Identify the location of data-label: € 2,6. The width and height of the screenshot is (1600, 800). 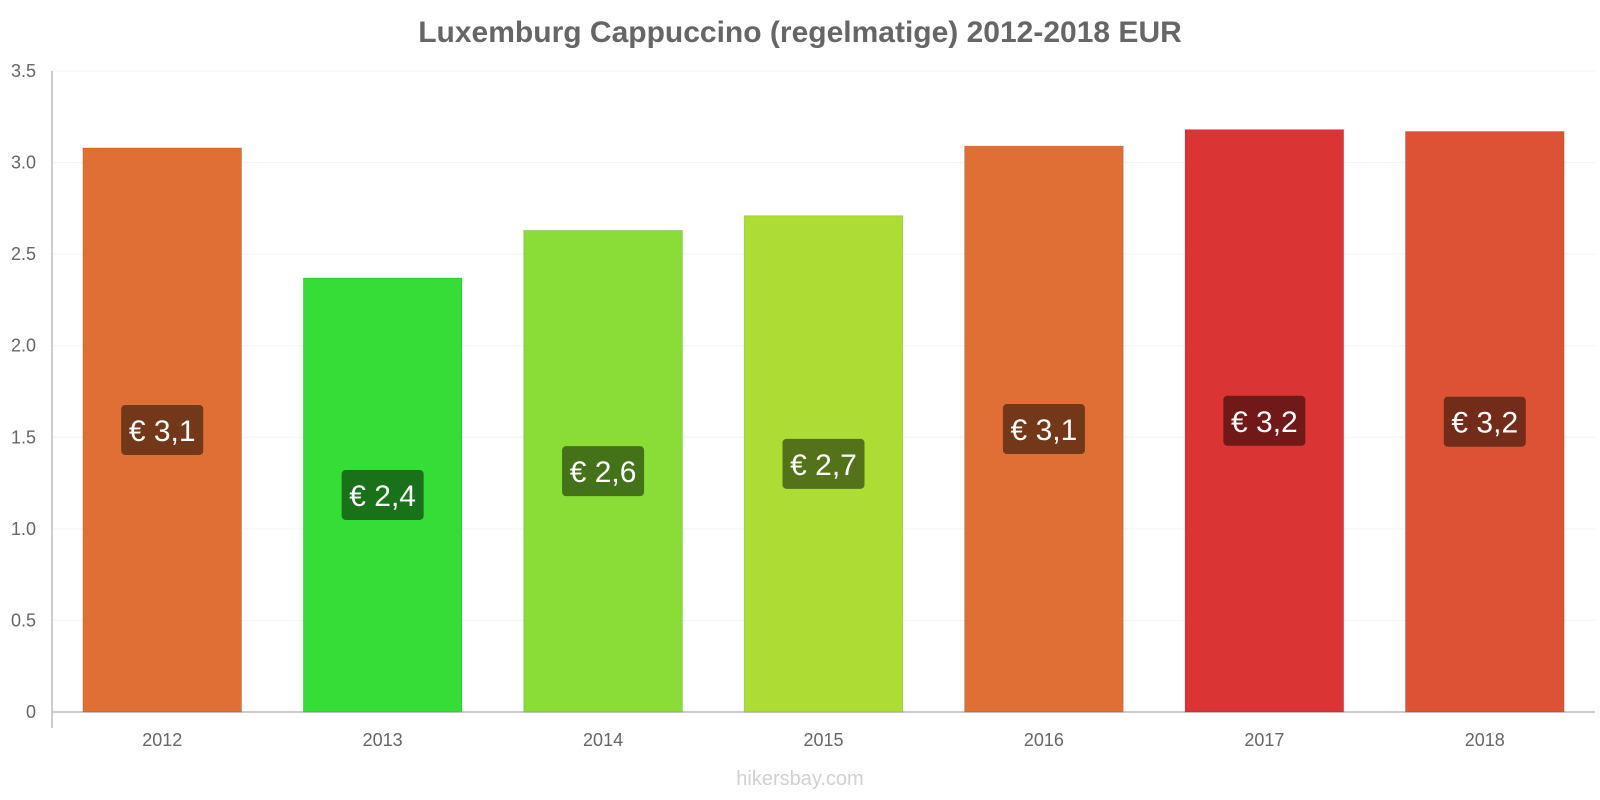
(603, 472).